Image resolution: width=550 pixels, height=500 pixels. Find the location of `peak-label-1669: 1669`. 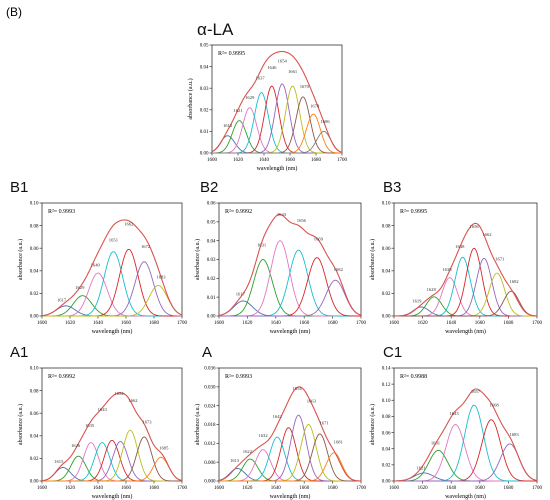

peak-label-1669: 1669 is located at coordinates (319, 239).